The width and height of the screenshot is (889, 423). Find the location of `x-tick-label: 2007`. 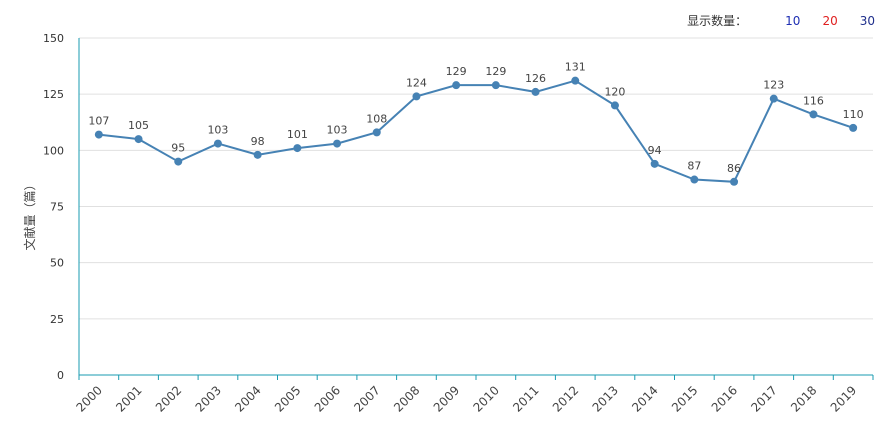

x-tick-label: 2007 is located at coordinates (366, 398).